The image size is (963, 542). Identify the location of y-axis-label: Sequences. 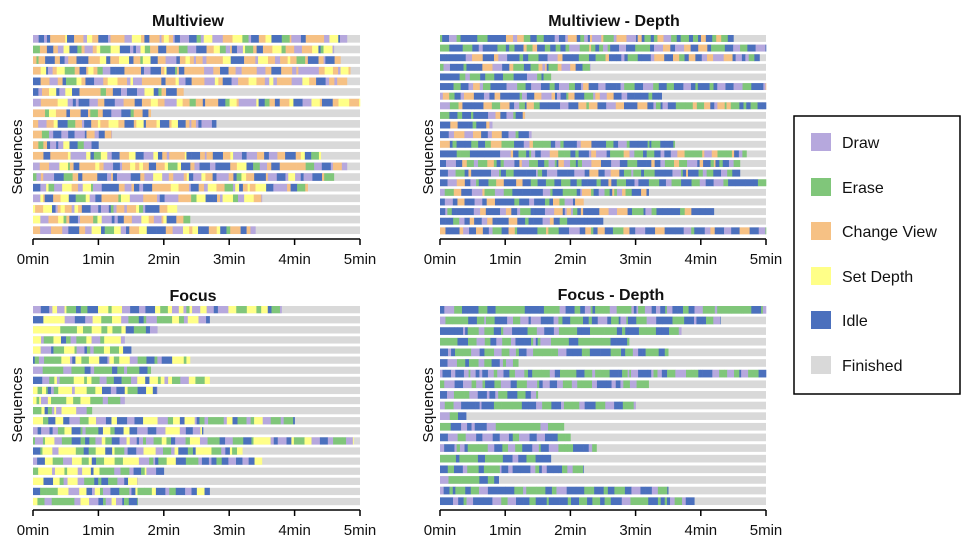
(17, 404).